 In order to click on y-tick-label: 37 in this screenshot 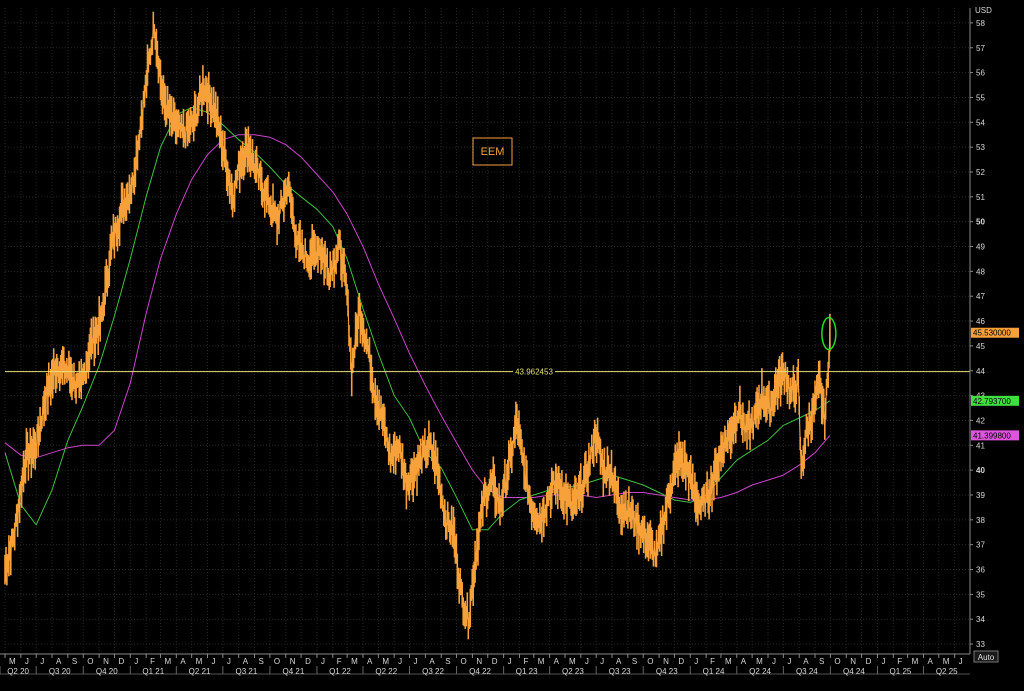, I will do `click(980, 545)`.